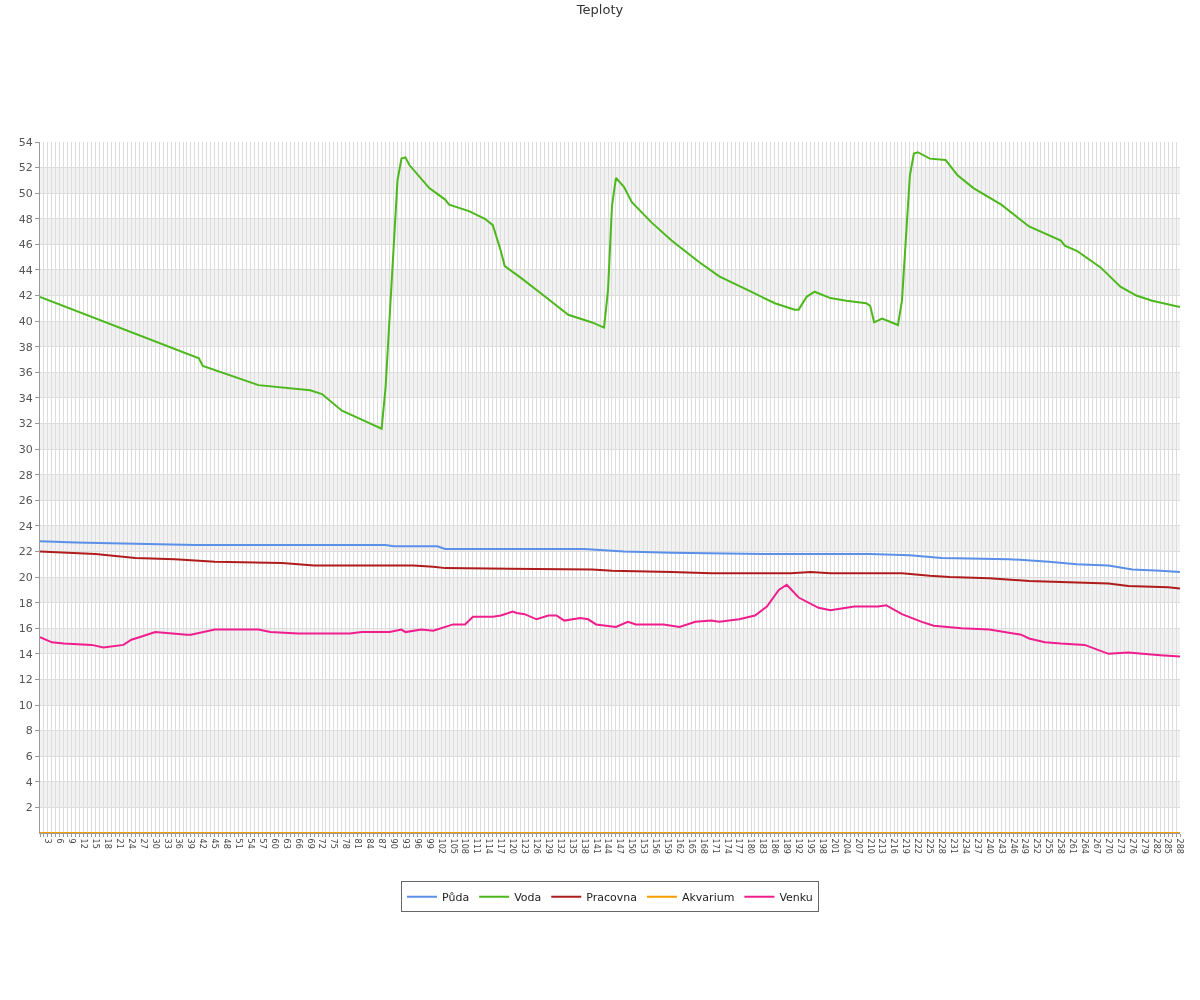  What do you see at coordinates (810, 846) in the screenshot?
I see `x-tick-label: 195` at bounding box center [810, 846].